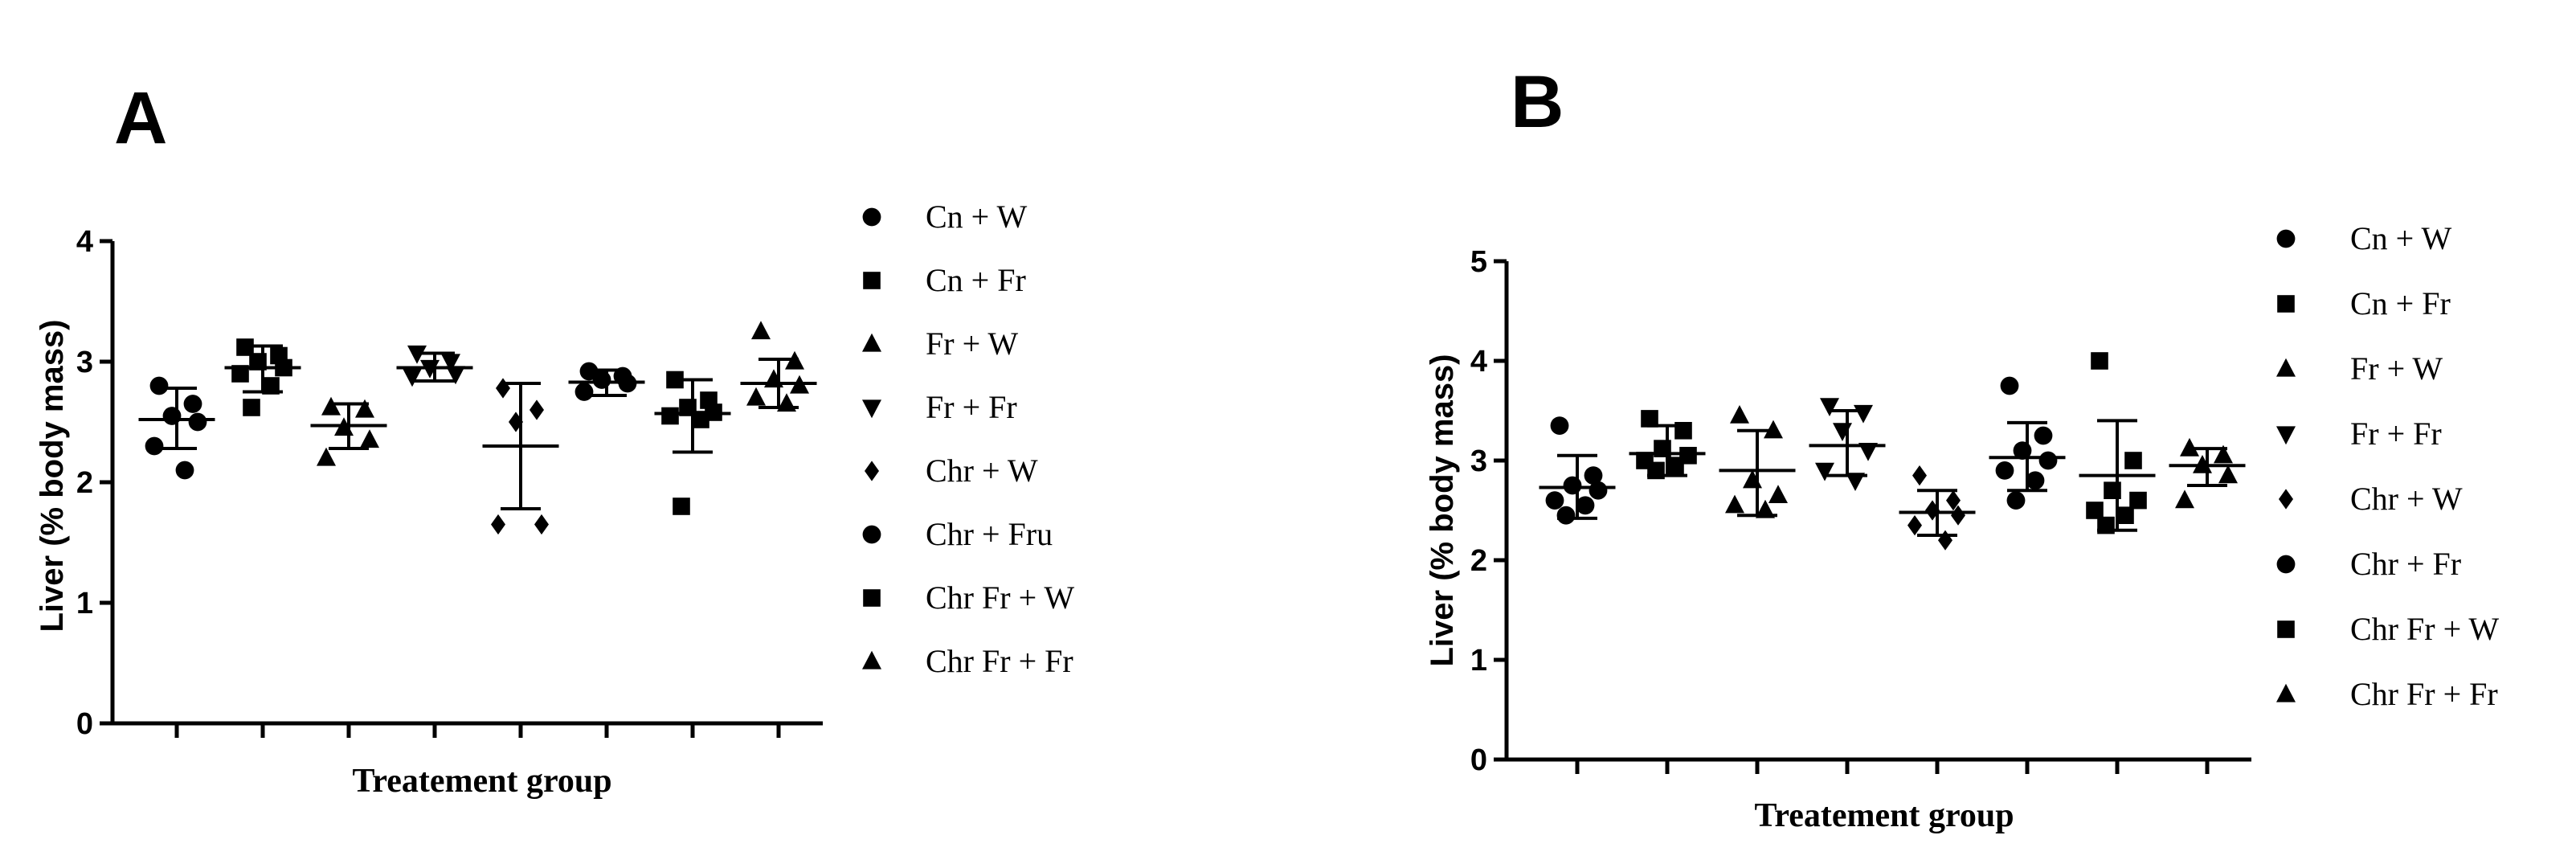 The width and height of the screenshot is (2576, 864). Describe the element at coordinates (968, 598) in the screenshot. I see `panel-a-legend-item: Chr Fr + W` at that location.